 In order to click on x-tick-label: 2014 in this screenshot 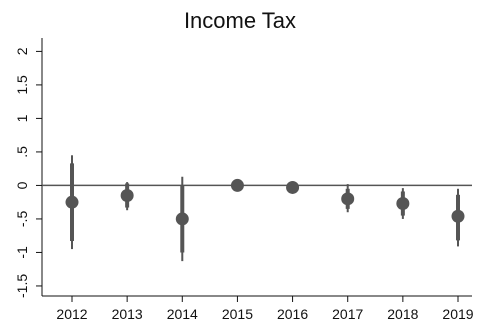, I will do `click(182, 314)`.